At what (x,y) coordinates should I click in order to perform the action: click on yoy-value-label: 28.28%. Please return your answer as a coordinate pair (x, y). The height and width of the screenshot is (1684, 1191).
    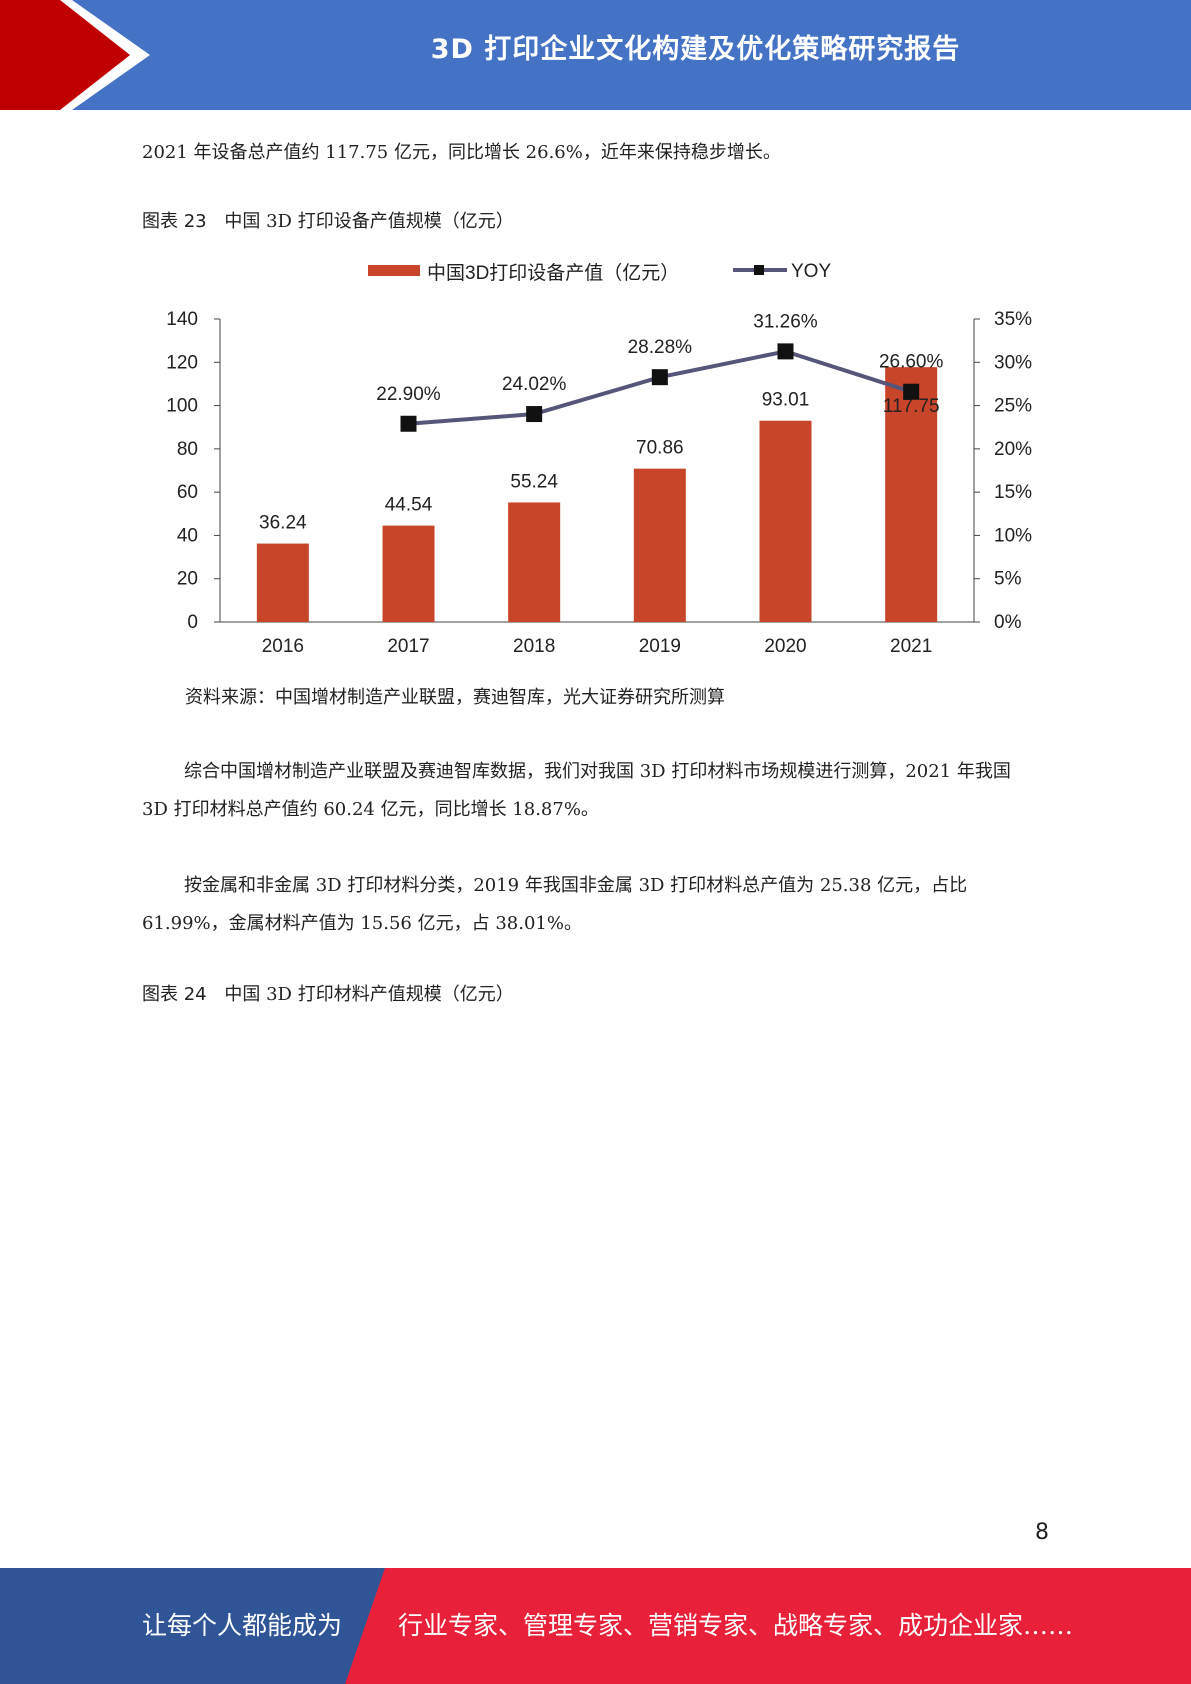
    Looking at the image, I should click on (660, 347).